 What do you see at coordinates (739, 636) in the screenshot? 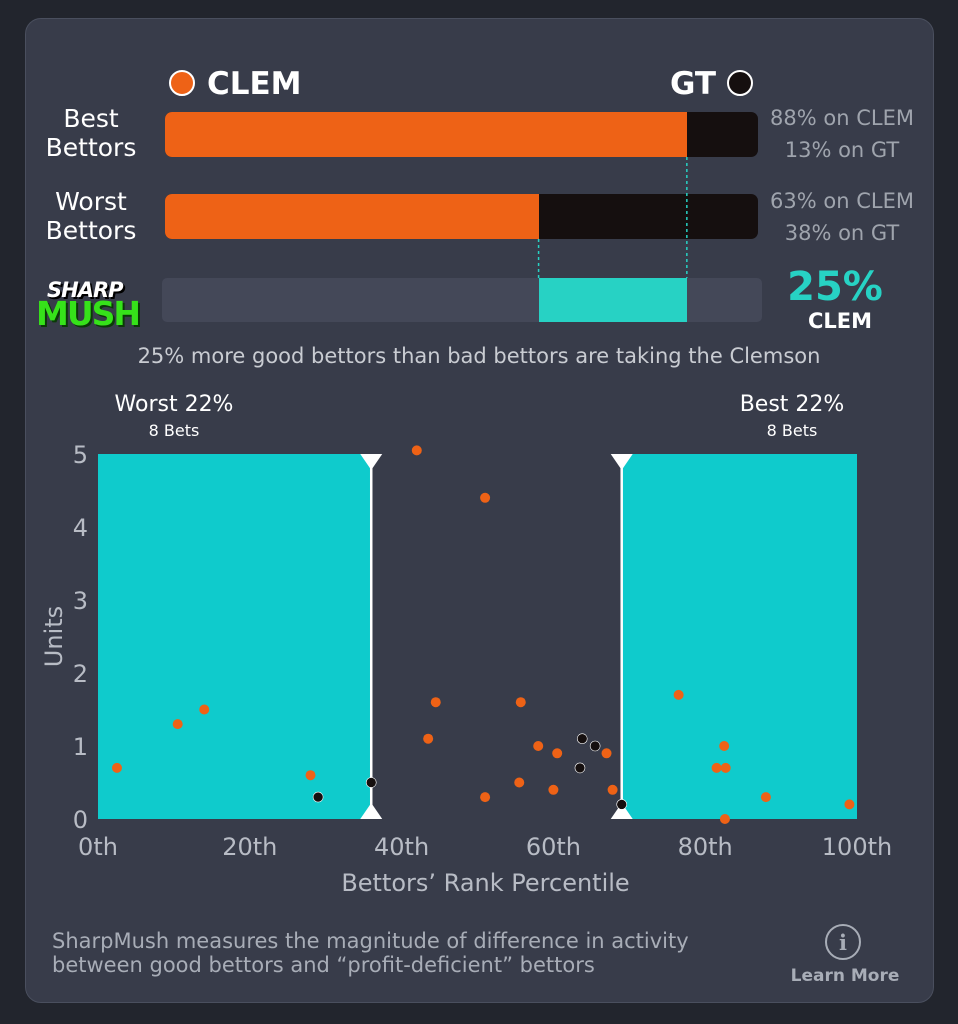
I see `best-range-band` at bounding box center [739, 636].